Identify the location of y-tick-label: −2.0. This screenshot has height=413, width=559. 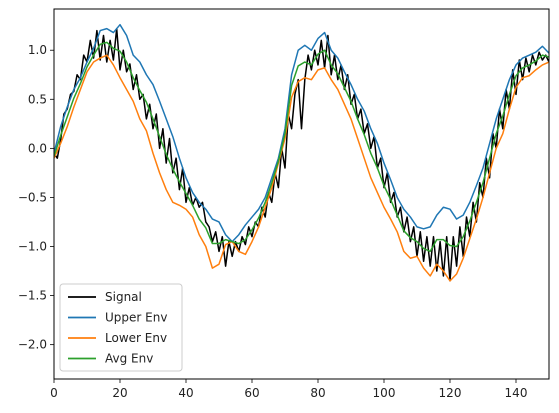
(32, 345).